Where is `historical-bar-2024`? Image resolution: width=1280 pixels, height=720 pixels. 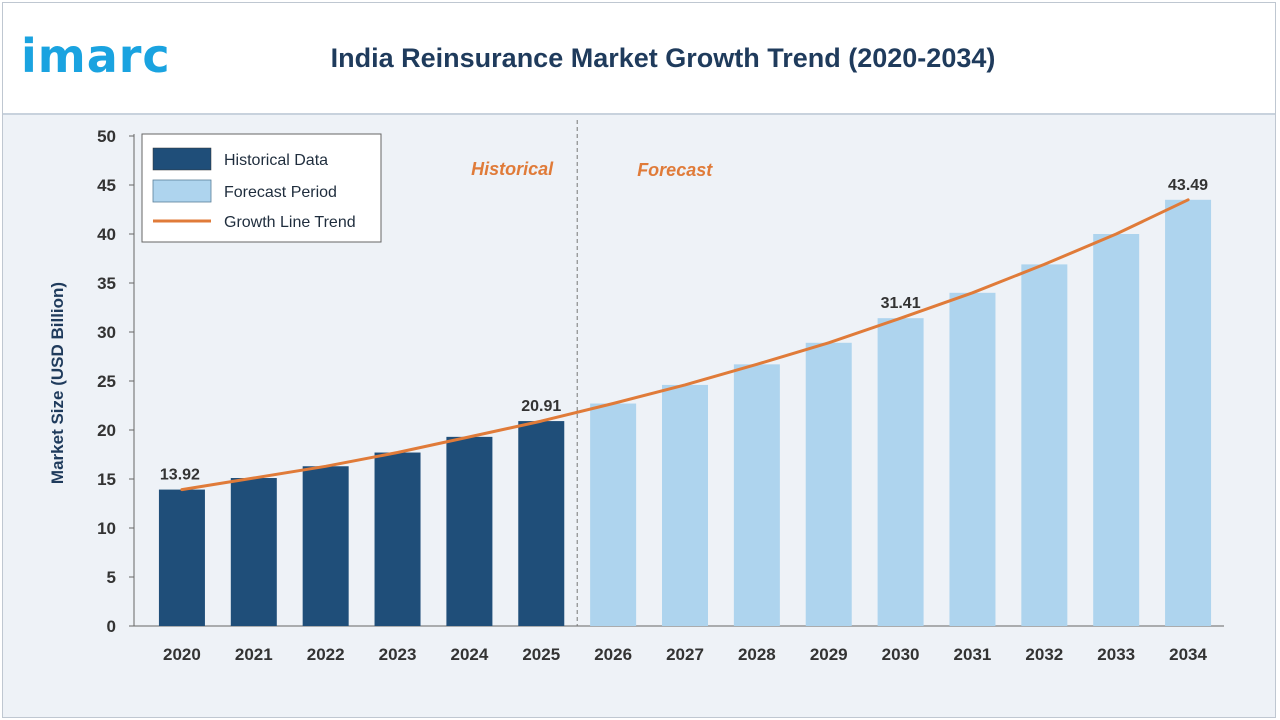 historical-bar-2024 is located at coordinates (469, 531).